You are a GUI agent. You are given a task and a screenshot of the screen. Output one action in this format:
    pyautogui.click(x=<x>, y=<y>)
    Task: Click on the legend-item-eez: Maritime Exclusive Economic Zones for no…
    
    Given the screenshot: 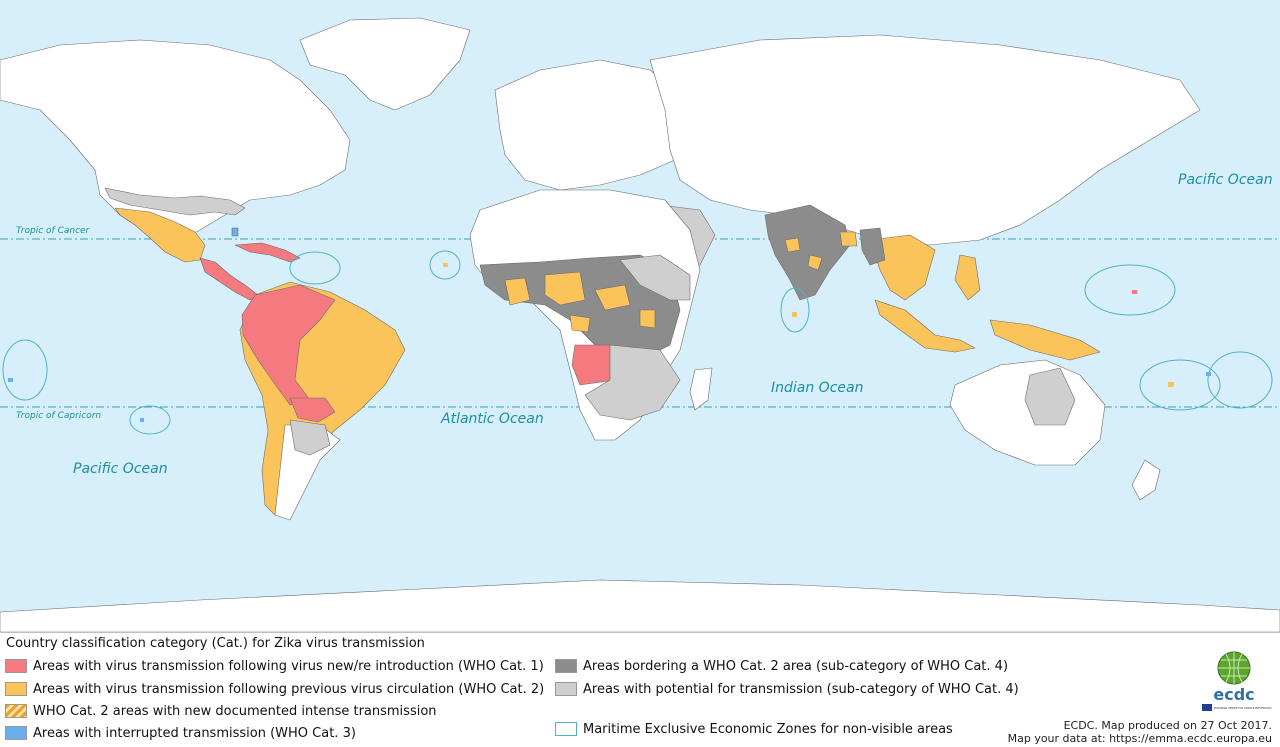 What is the action you would take?
    pyautogui.click(x=754, y=729)
    